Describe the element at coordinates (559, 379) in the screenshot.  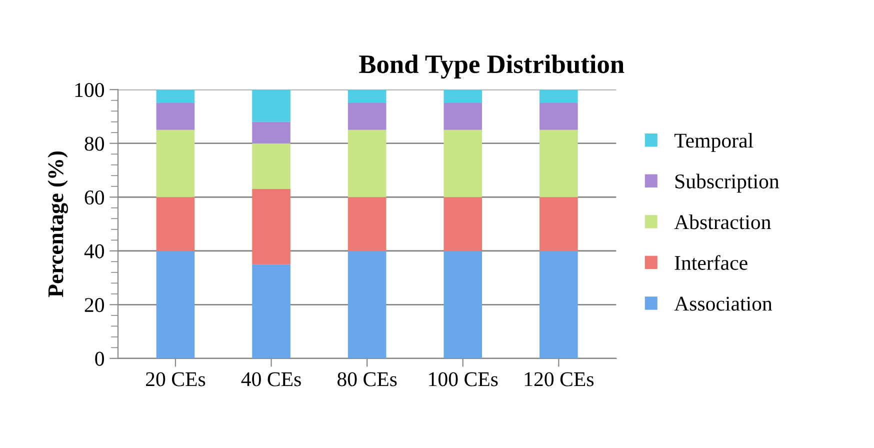
I see `x-tick-label: 120 CEs` at that location.